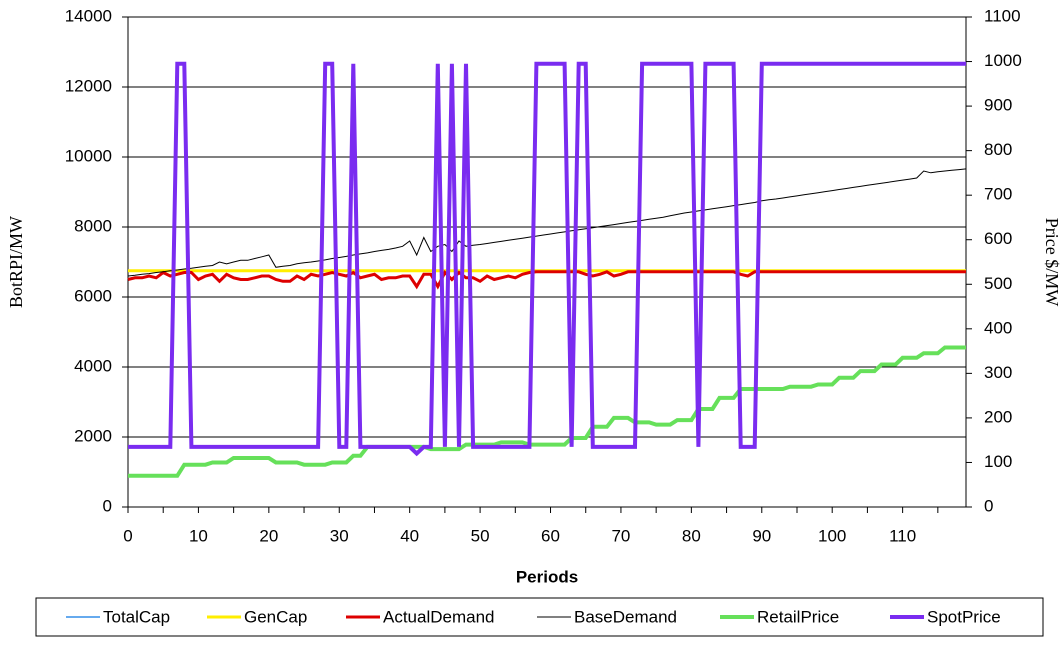  I want to click on y2-tick-label: 500, so click(998, 283).